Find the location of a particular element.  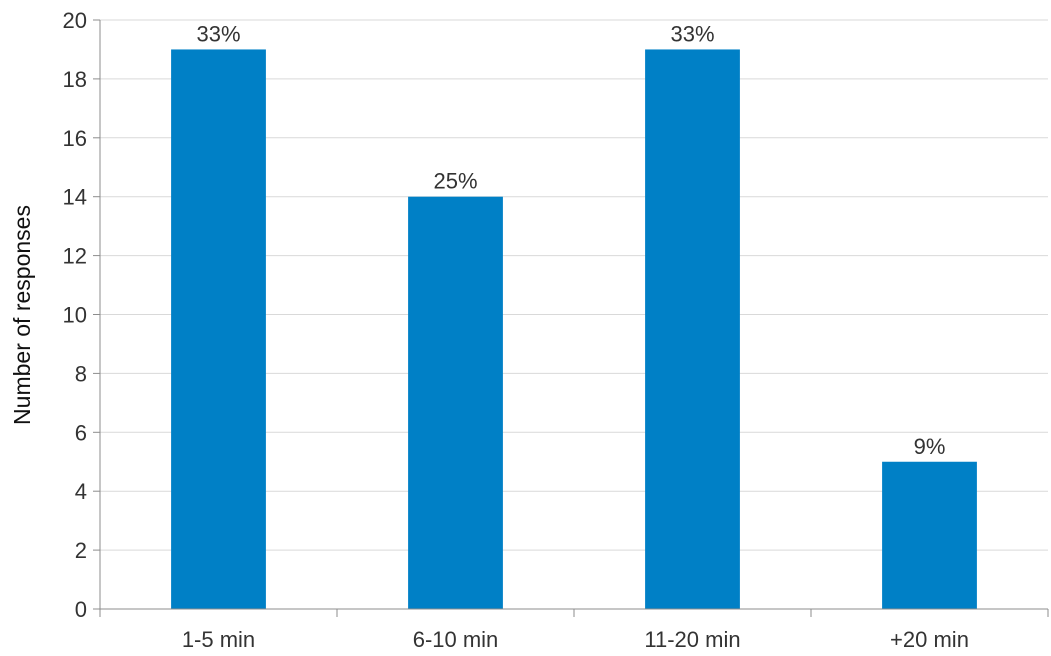

y-tick-label: 10 is located at coordinates (75, 315).